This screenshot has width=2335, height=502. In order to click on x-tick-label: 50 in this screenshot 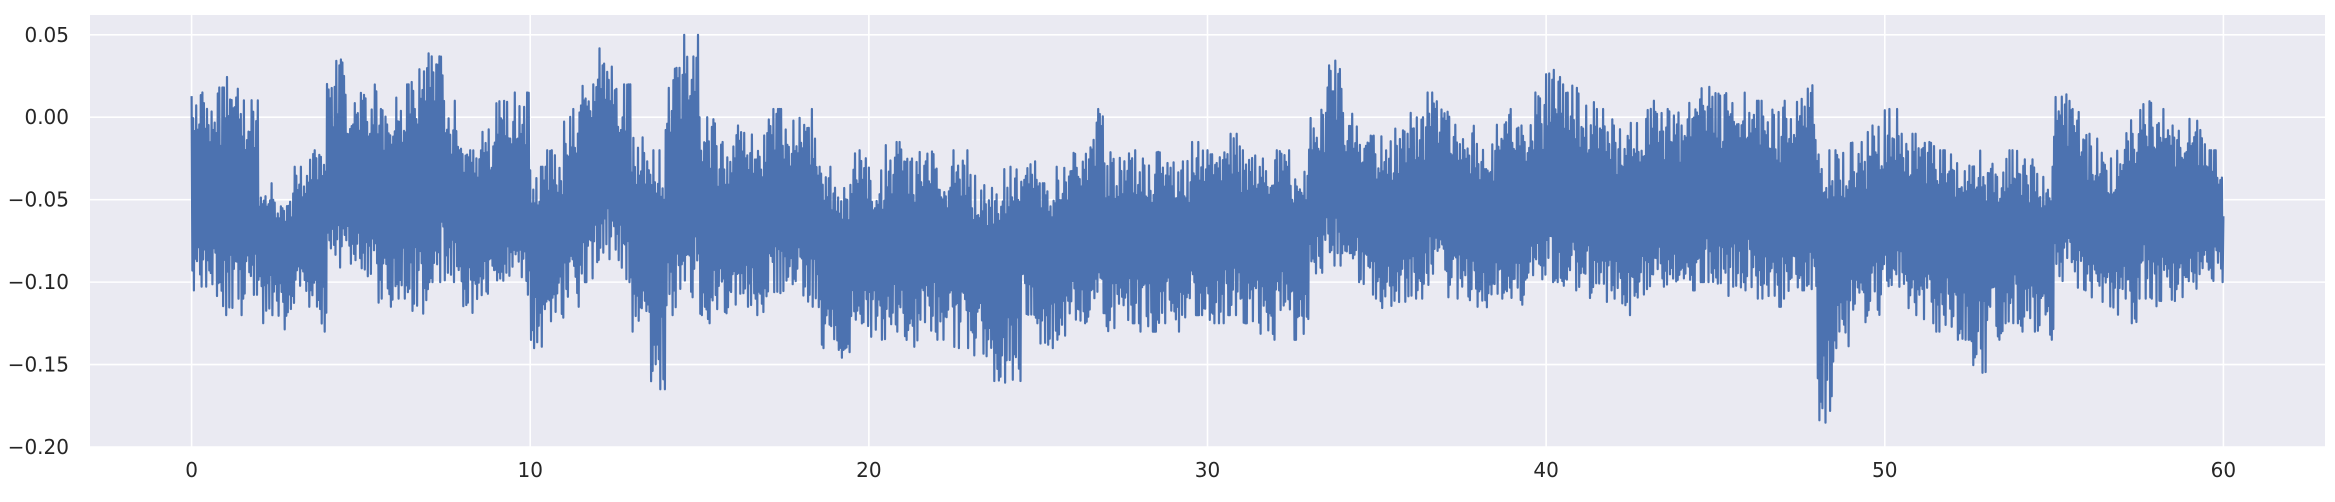, I will do `click(1884, 470)`.